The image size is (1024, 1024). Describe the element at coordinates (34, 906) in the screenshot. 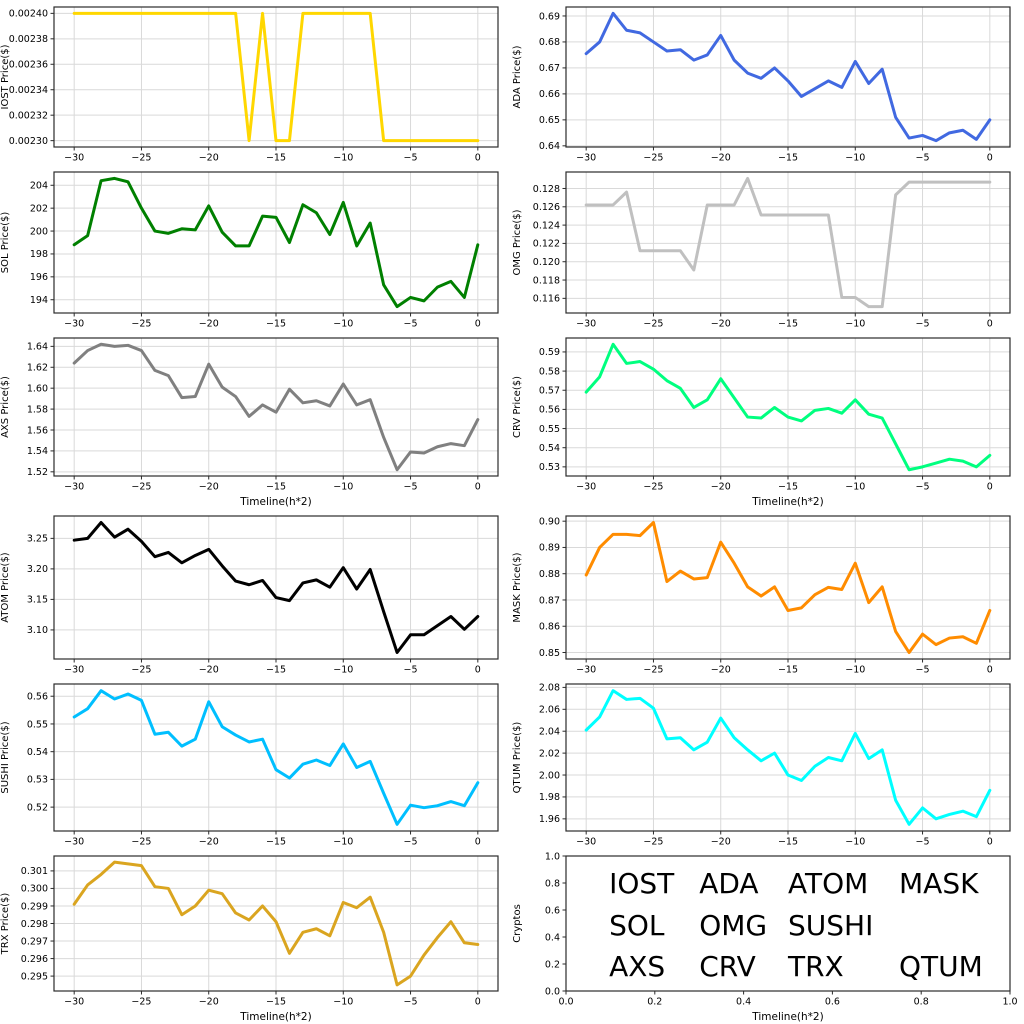

I see `y-tick-label: 0.299` at that location.